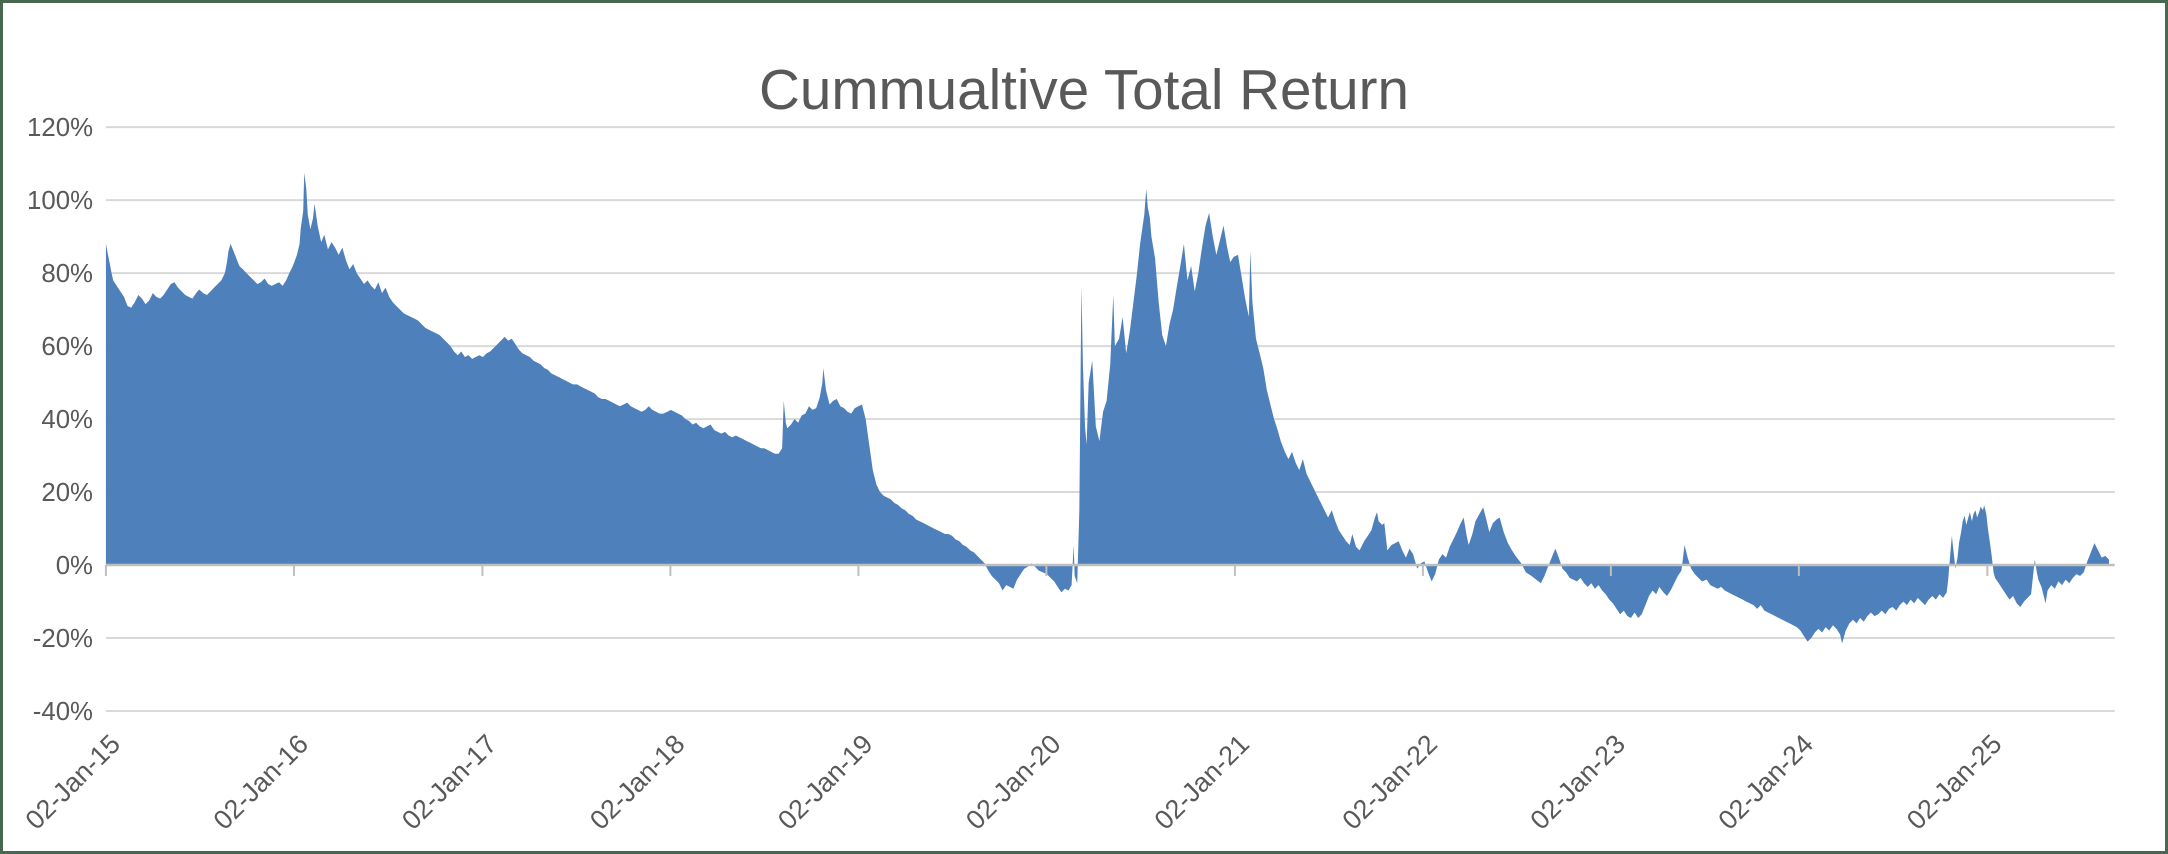 The width and height of the screenshot is (2168, 854). What do you see at coordinates (1084, 89) in the screenshot?
I see `chart-title: Cummualtive Total Return` at bounding box center [1084, 89].